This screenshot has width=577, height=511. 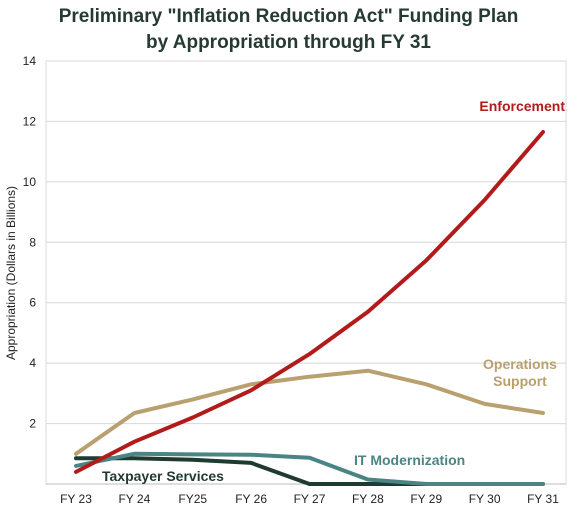 I want to click on x-tick-label: FY25, so click(x=192, y=499).